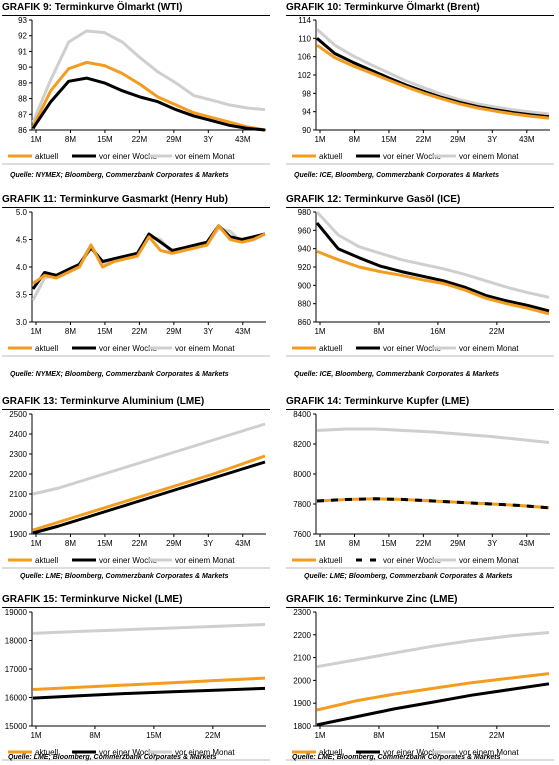 The height and width of the screenshot is (765, 559). What do you see at coordinates (16, 698) in the screenshot?
I see `y-tick-label: 16000` at bounding box center [16, 698].